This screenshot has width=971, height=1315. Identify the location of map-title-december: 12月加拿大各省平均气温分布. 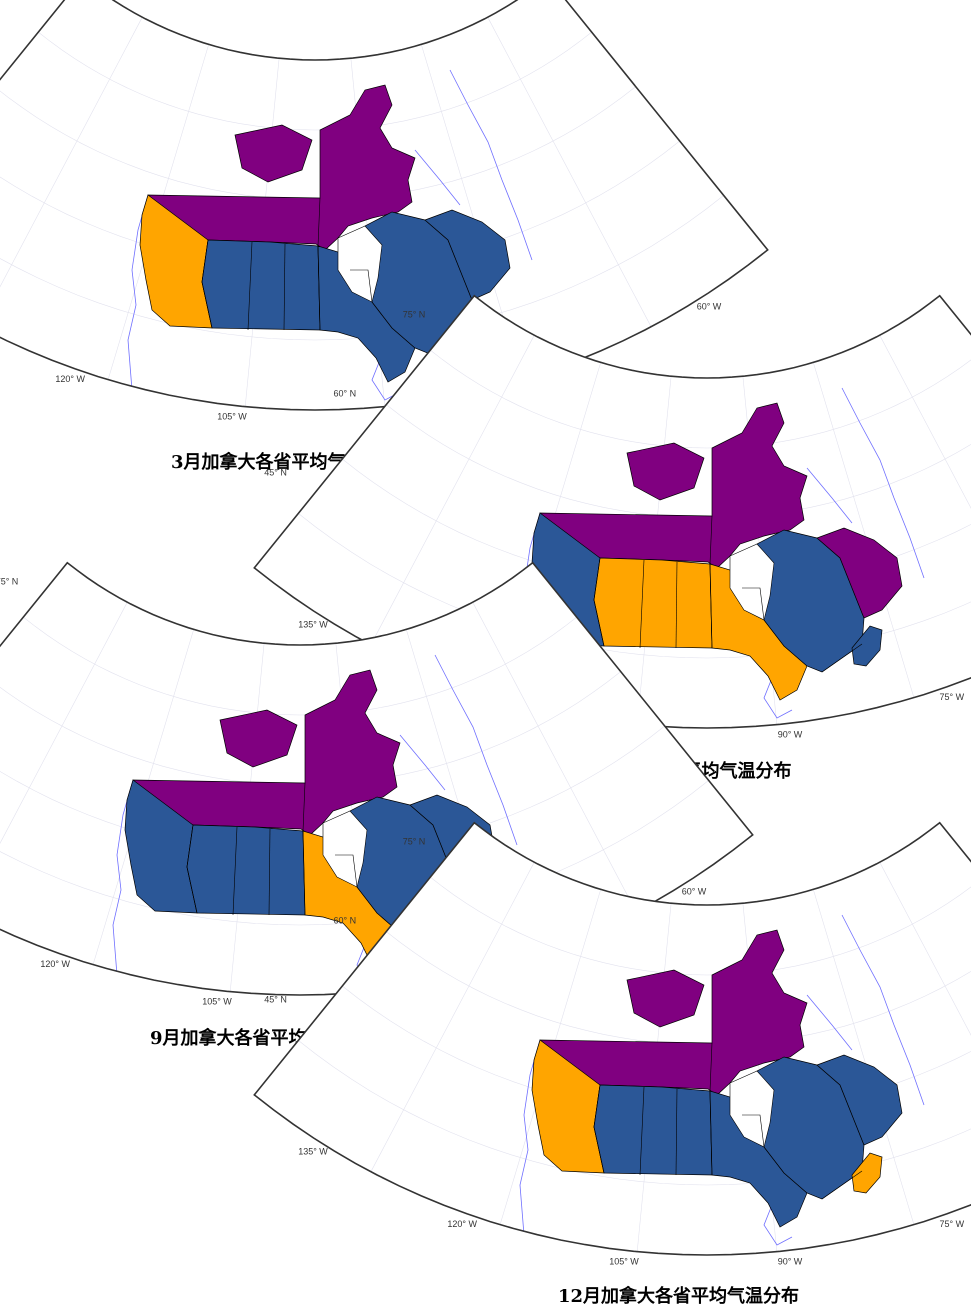
(679, 1296).